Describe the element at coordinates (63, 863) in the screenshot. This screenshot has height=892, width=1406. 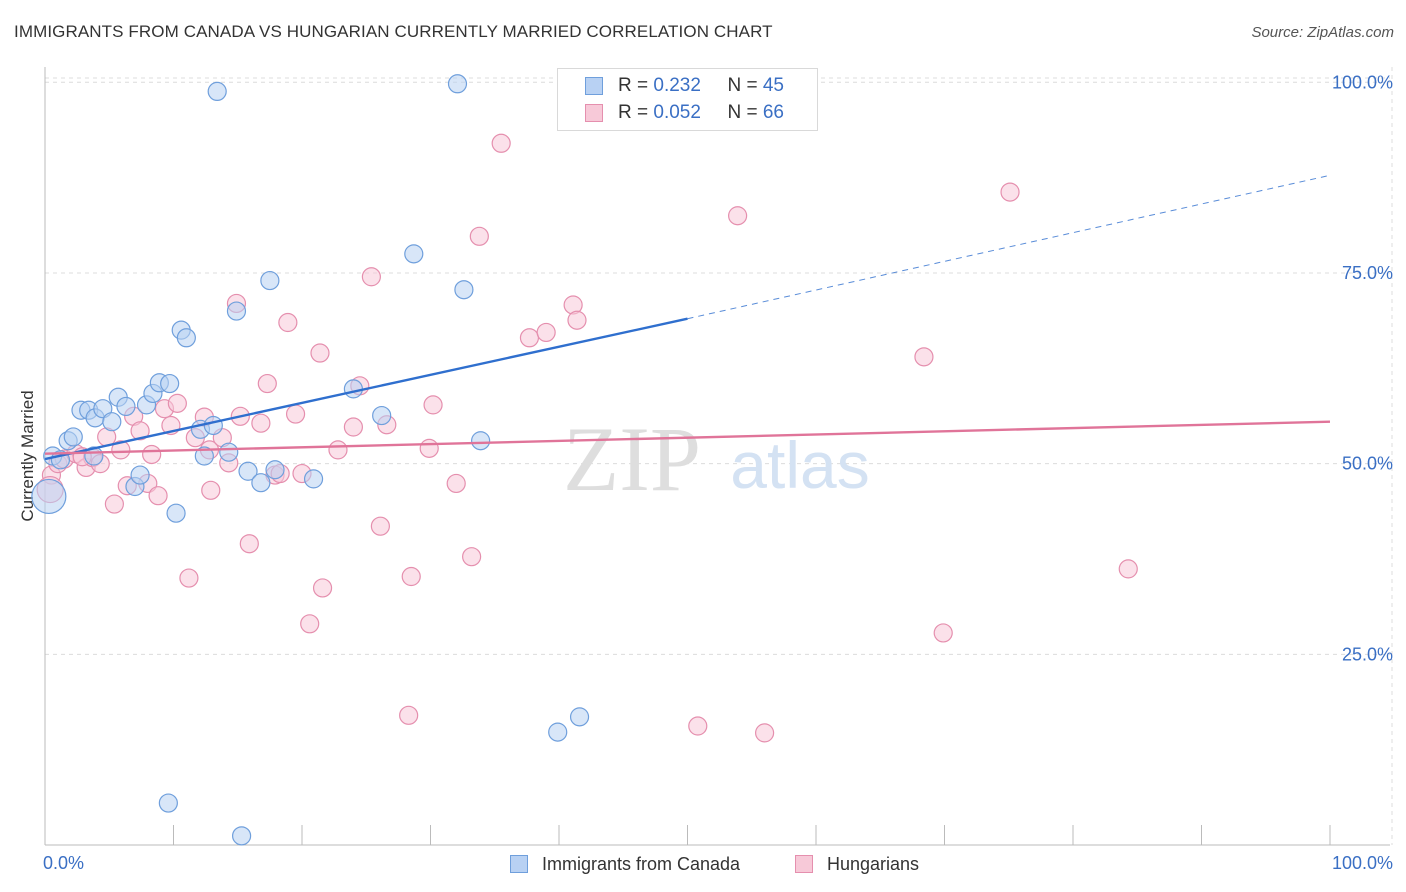
I see `x-tick-label-min: 0.0%` at that location.